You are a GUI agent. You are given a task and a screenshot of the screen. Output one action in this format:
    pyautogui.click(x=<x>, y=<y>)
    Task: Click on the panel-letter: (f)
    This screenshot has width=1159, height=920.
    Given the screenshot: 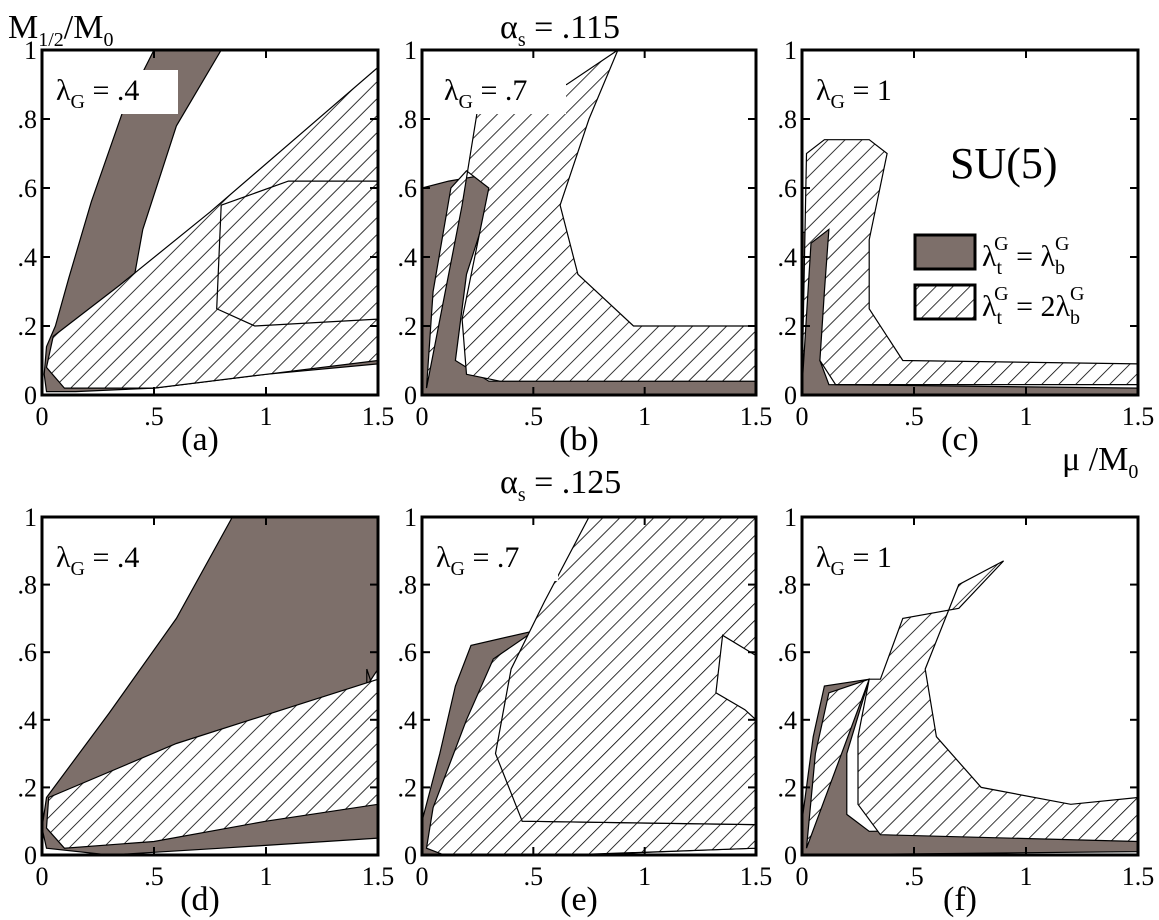 What is the action you would take?
    pyautogui.click(x=960, y=899)
    